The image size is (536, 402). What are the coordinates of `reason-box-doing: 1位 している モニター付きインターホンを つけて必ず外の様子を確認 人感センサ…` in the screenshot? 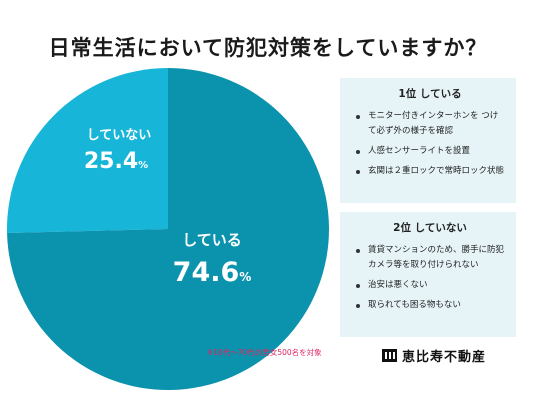 It's located at (428, 140).